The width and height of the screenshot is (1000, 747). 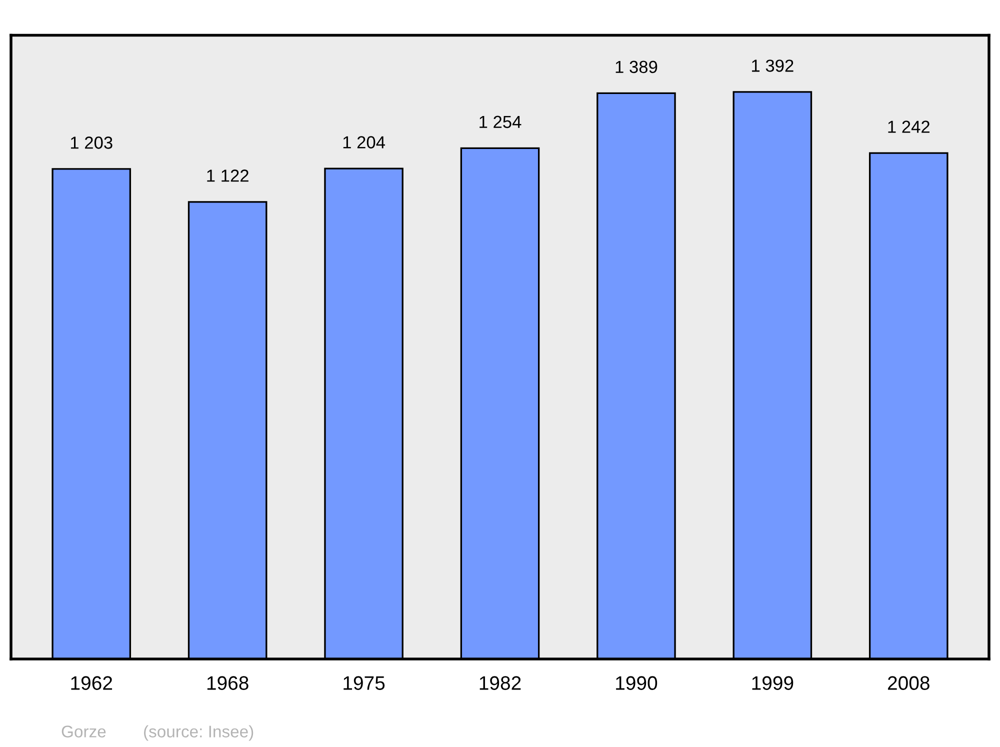 What do you see at coordinates (227, 683) in the screenshot?
I see `x-tick-label: 1968` at bounding box center [227, 683].